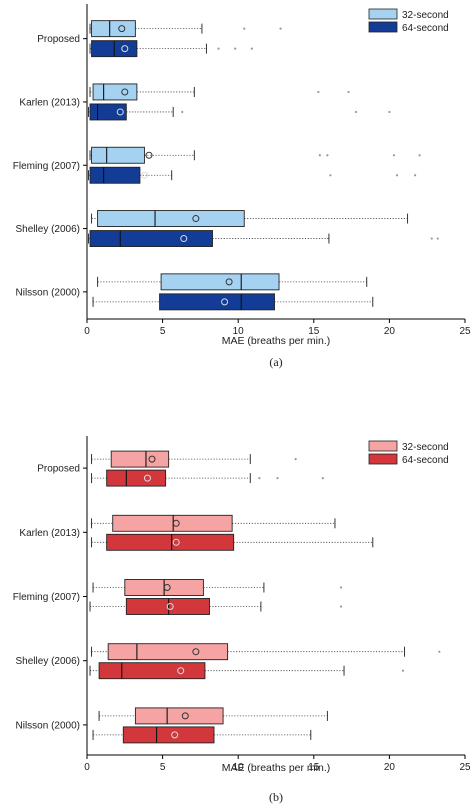  What do you see at coordinates (425, 447) in the screenshot?
I see `legend-label: 32-second` at bounding box center [425, 447].